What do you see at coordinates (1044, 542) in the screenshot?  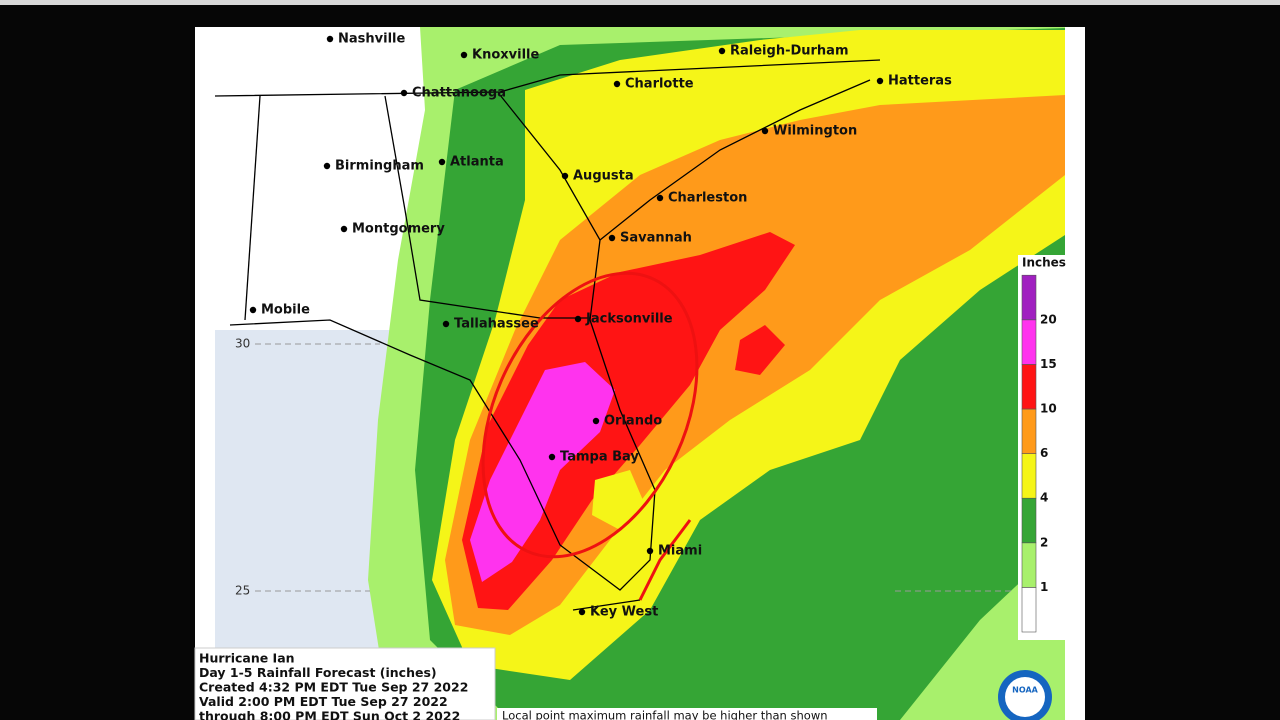 I see `legend-label: 2` at bounding box center [1044, 542].